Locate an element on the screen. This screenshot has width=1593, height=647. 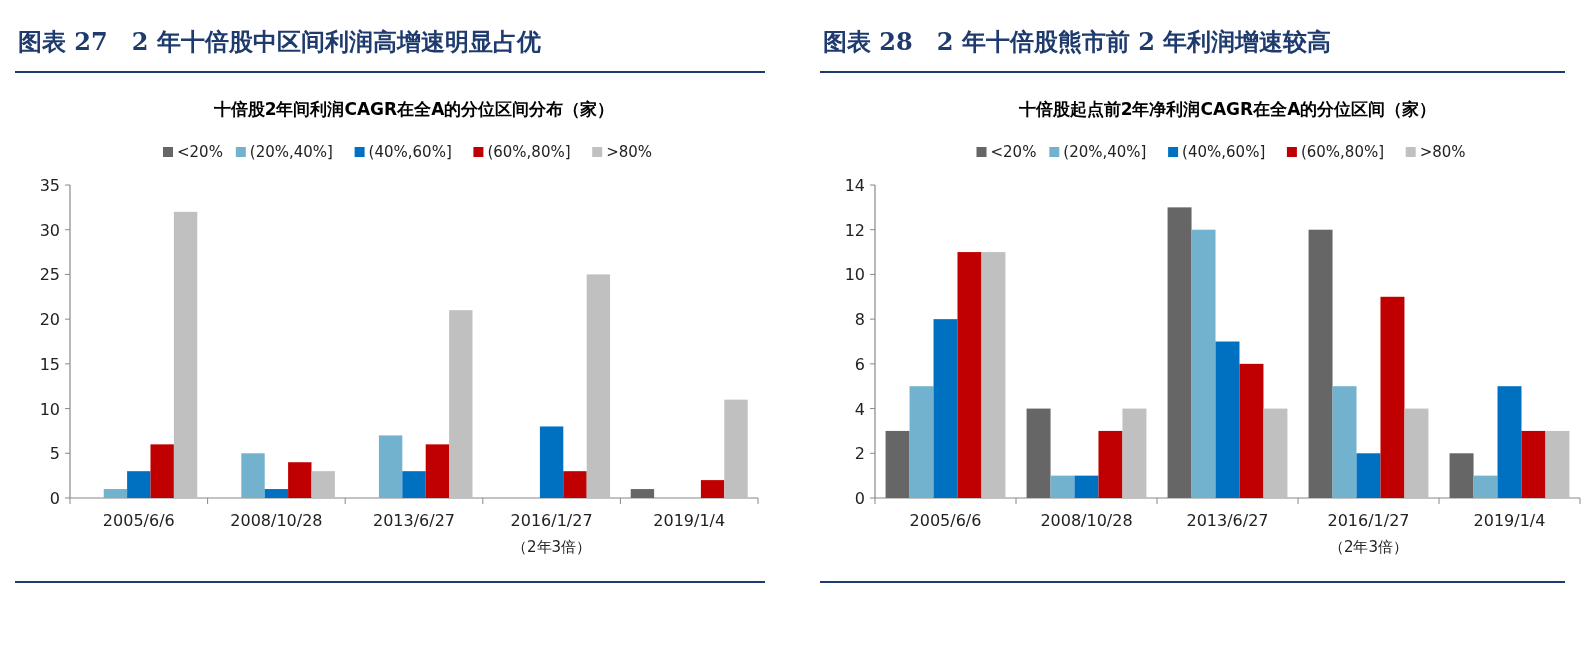
y-tick-label: 2 is located at coordinates (859, 454).